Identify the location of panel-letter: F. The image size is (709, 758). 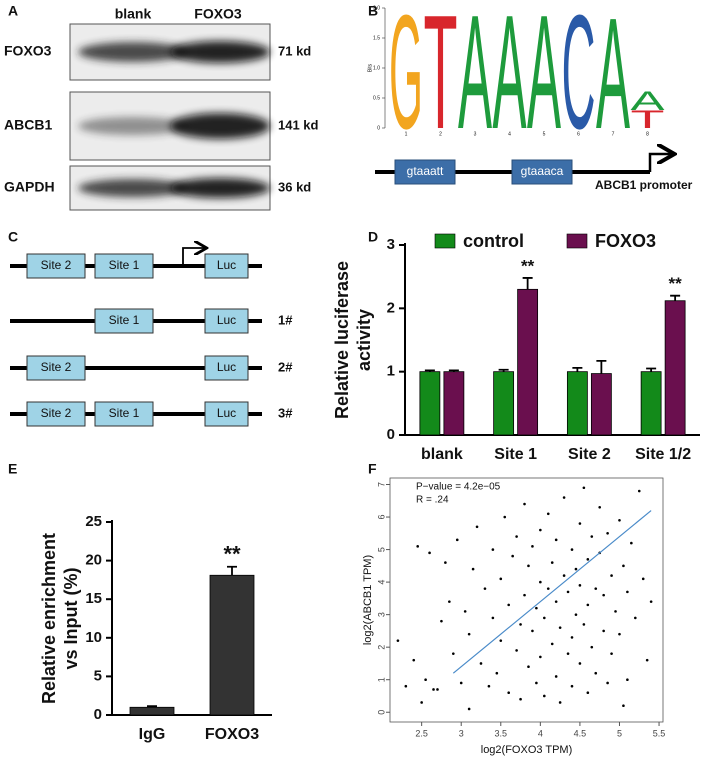
(372, 469).